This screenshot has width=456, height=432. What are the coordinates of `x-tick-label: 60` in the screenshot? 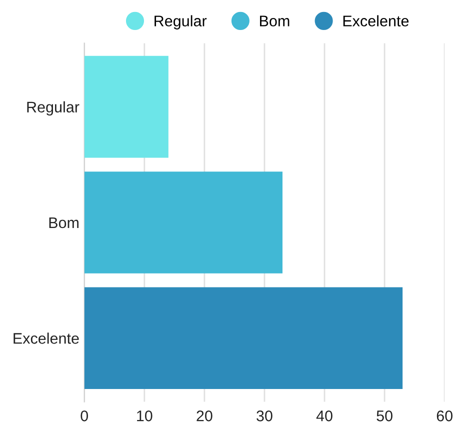 It's located at (444, 416).